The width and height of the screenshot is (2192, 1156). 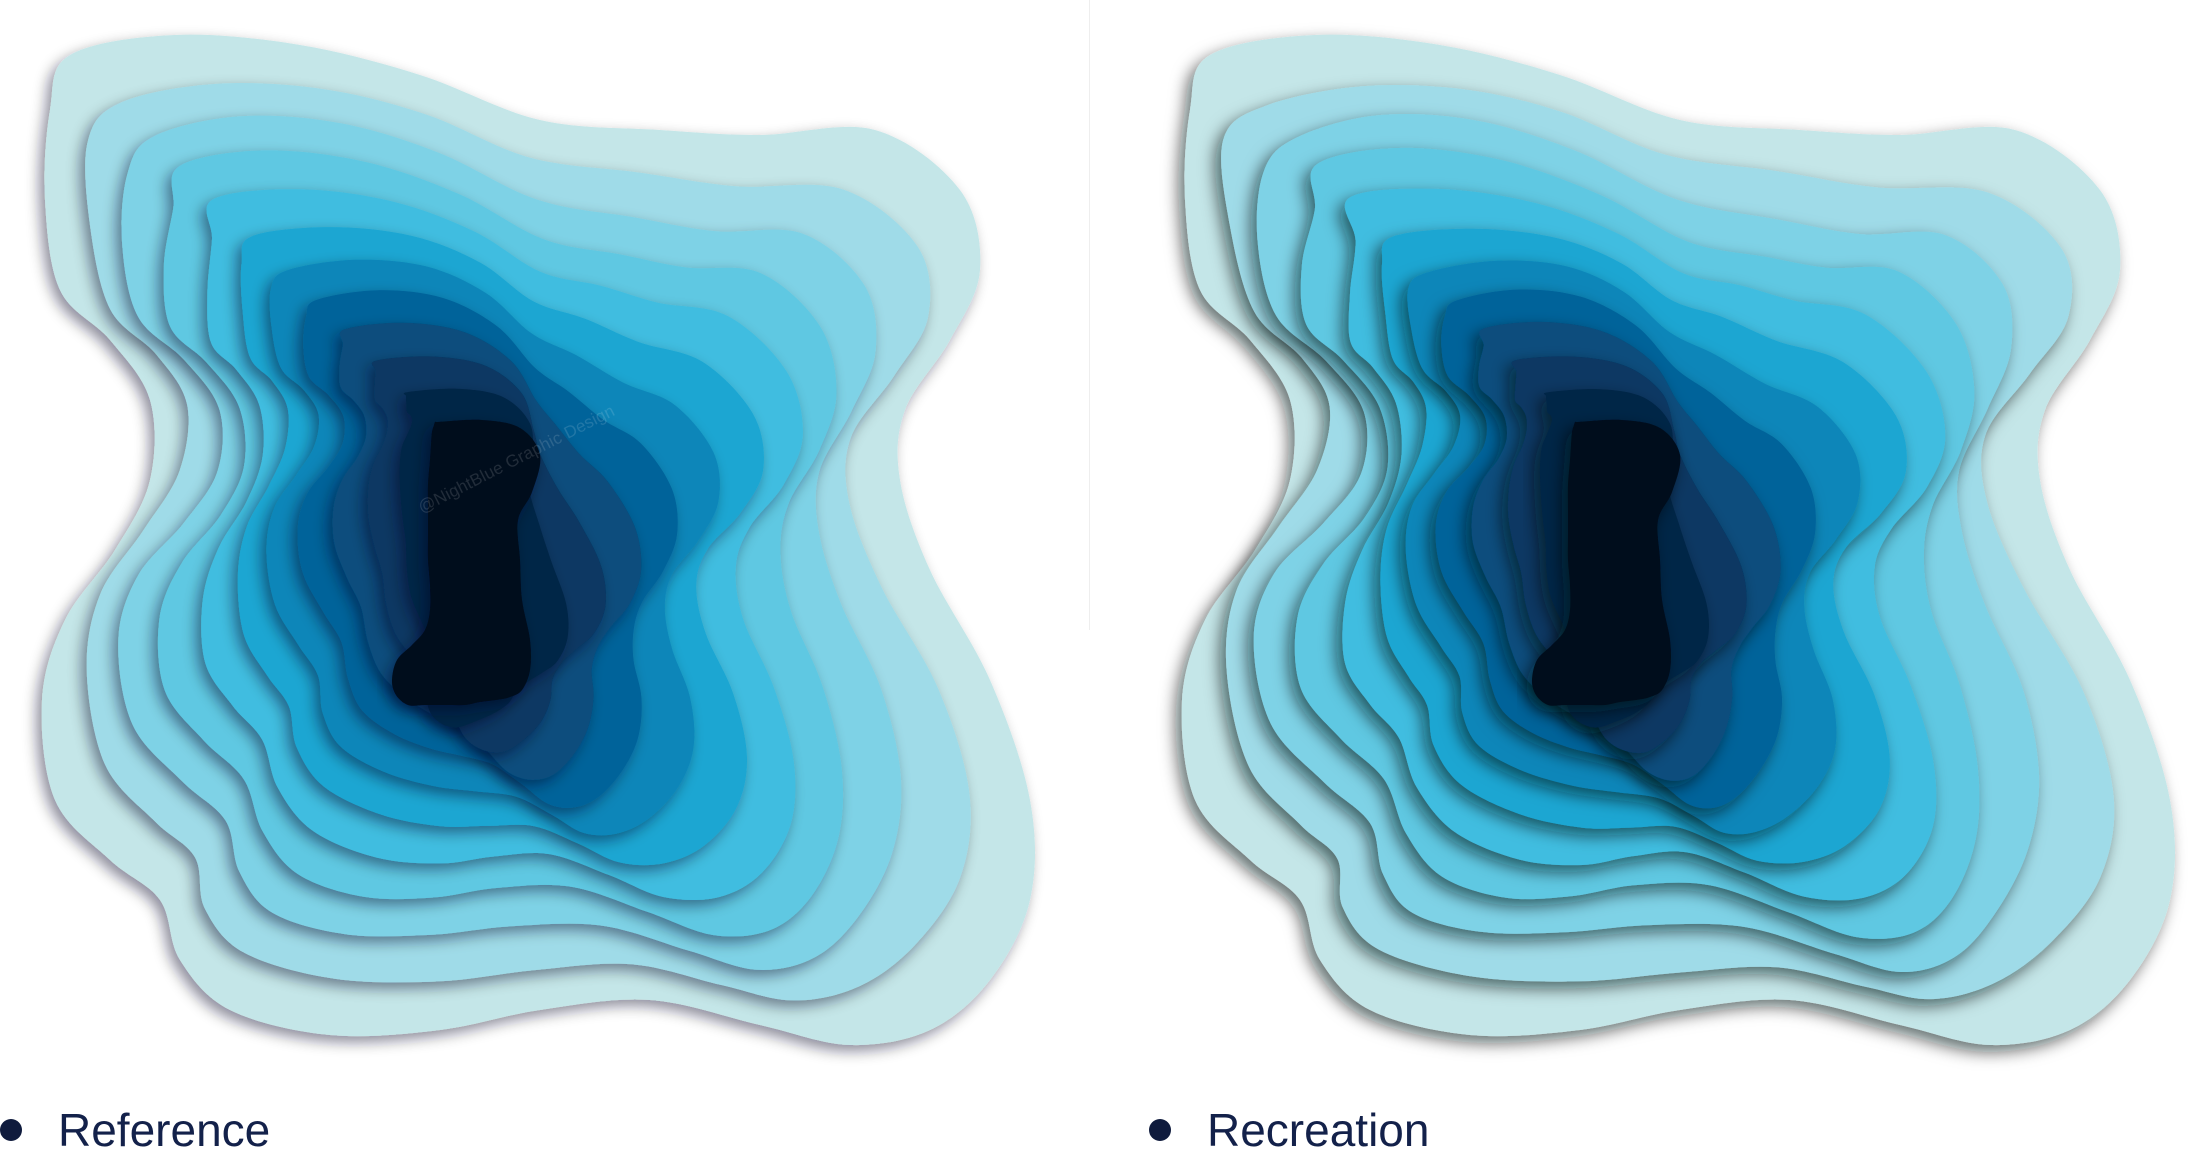 I want to click on caption-reference: Reference, so click(x=135, y=1130).